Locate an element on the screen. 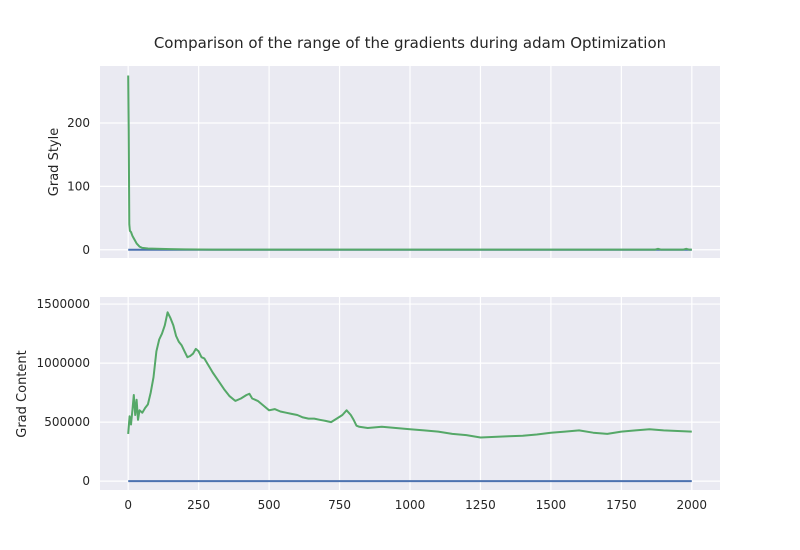 Image resolution: width=800 pixels, height=550 pixels. x-tick-label: 1500 is located at coordinates (551, 505).